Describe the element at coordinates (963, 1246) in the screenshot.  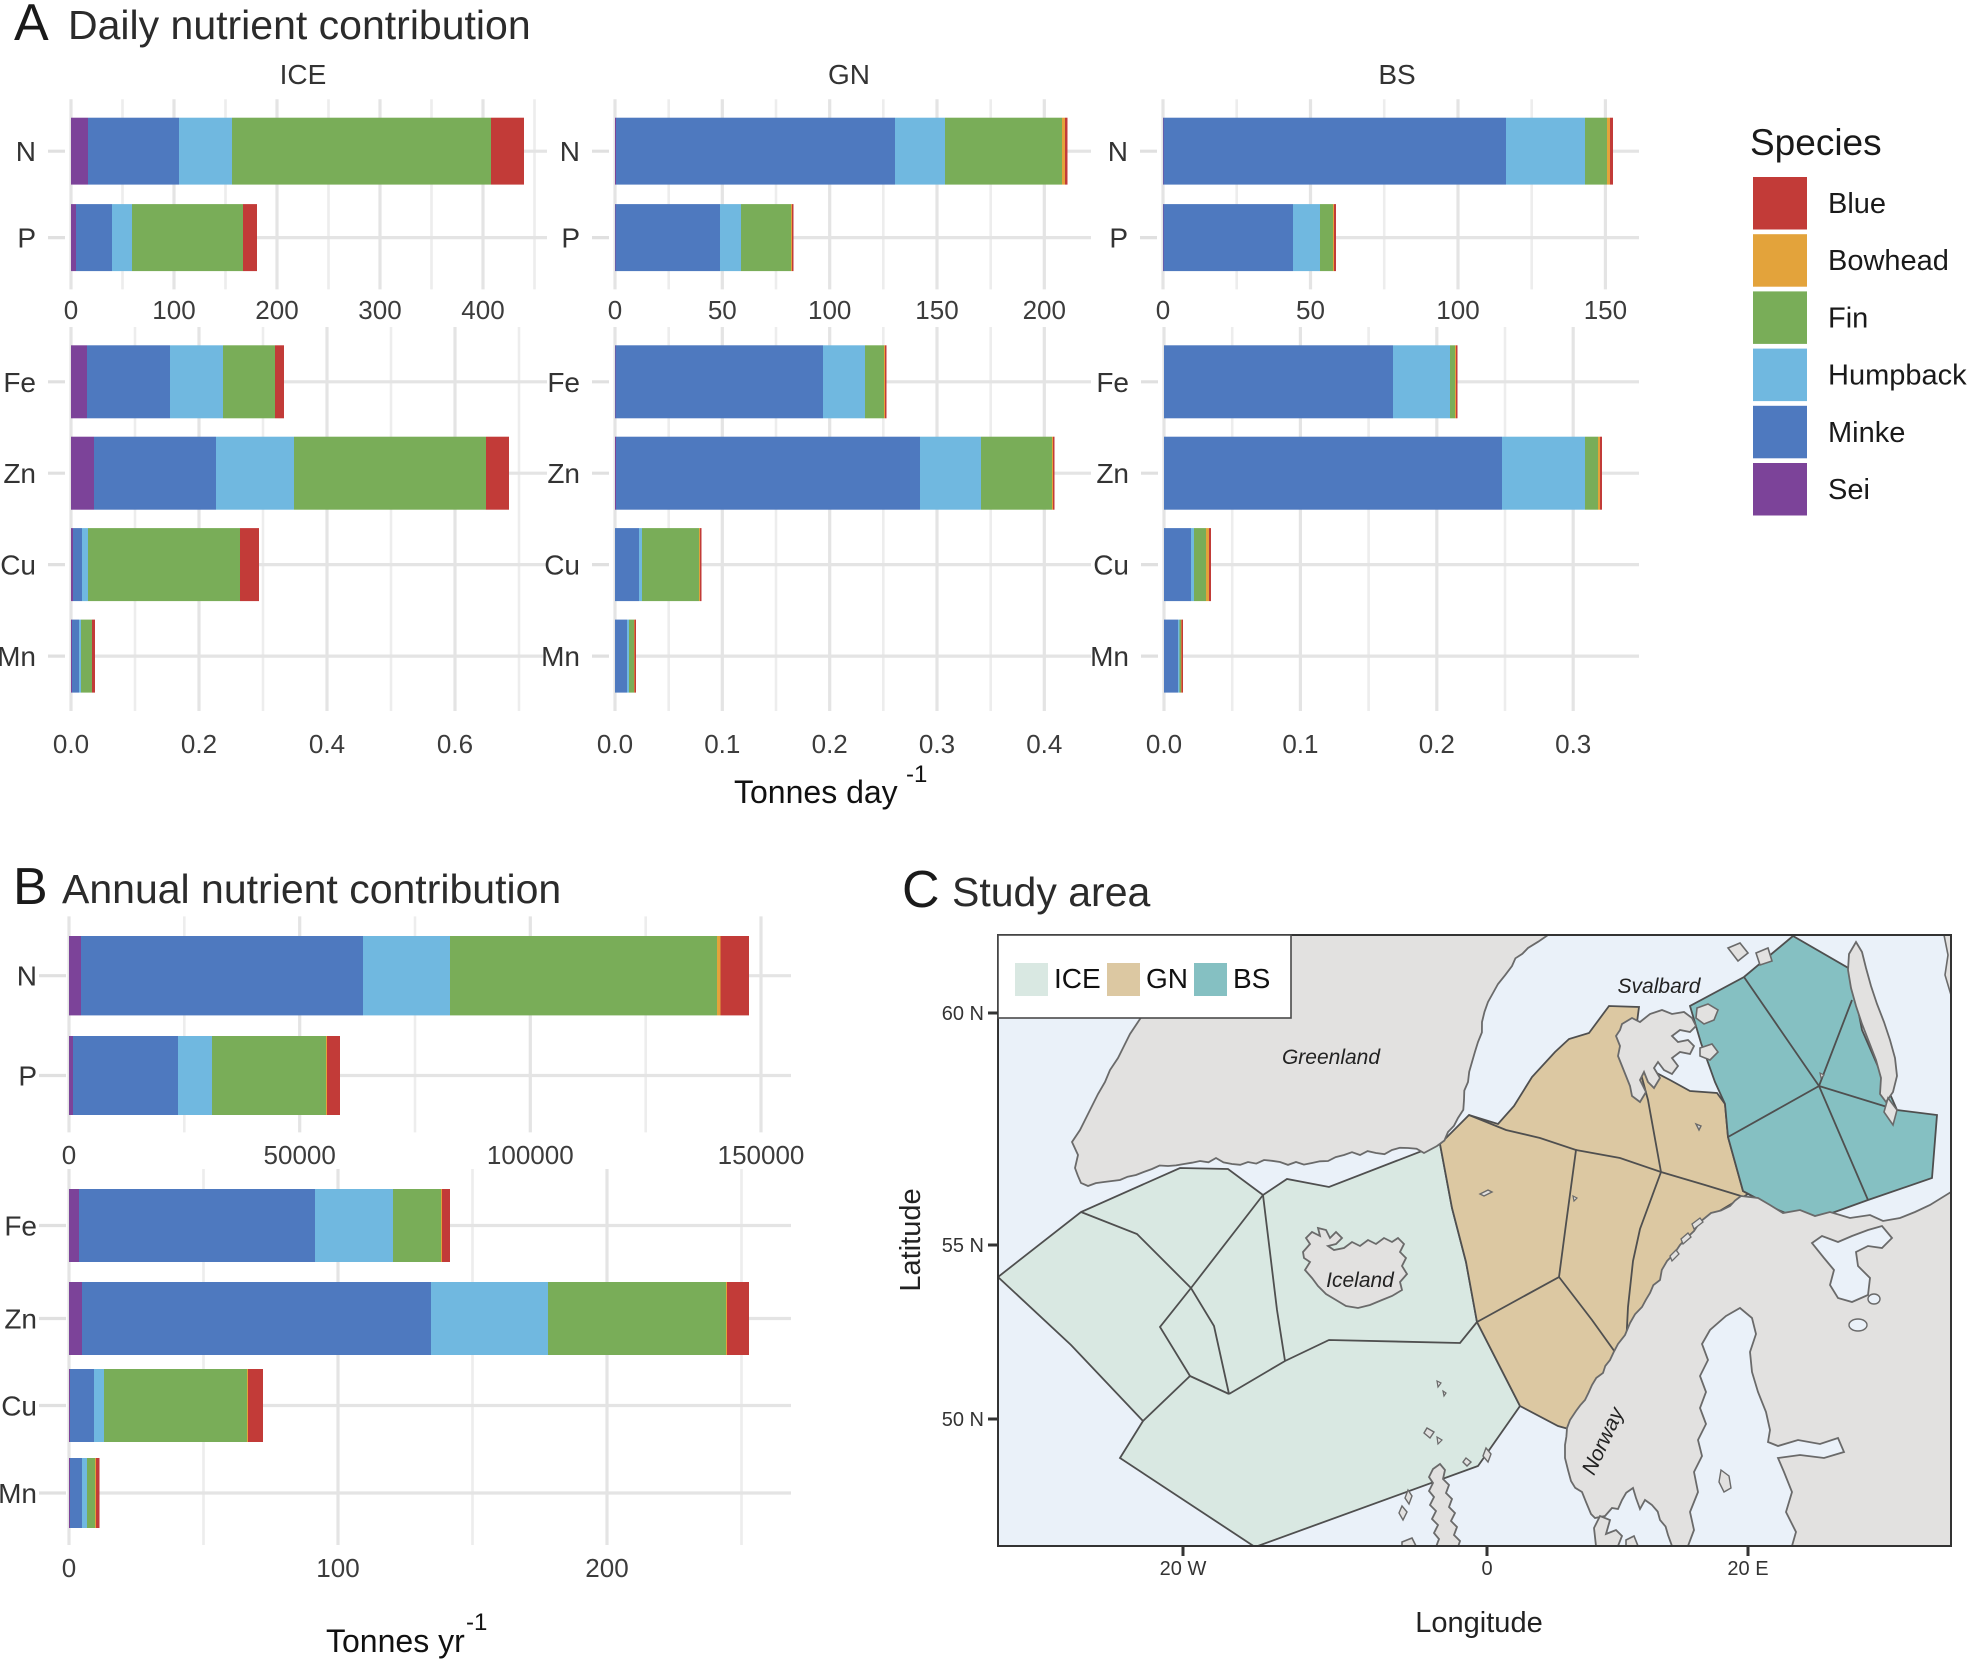
I see `svg-text: 55 N` at that location.